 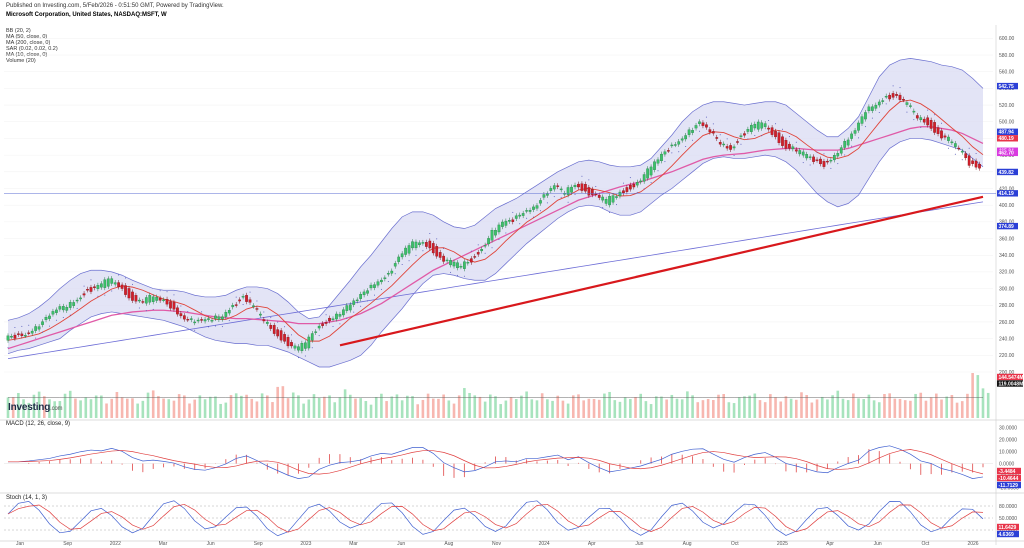 What do you see at coordinates (1007, 273) in the screenshot?
I see `price-axis-tick: 320.00` at bounding box center [1007, 273].